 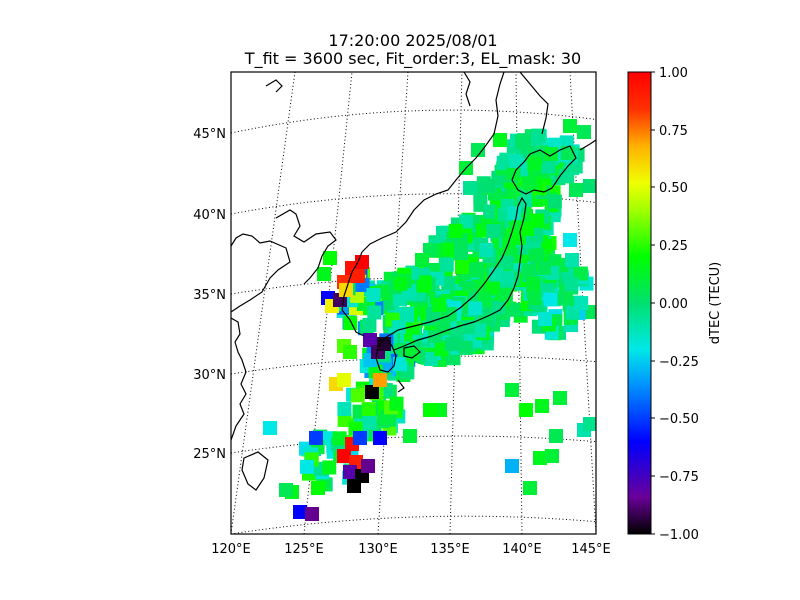 I want to click on colorbar-tick-label: −0.50, so click(x=679, y=419).